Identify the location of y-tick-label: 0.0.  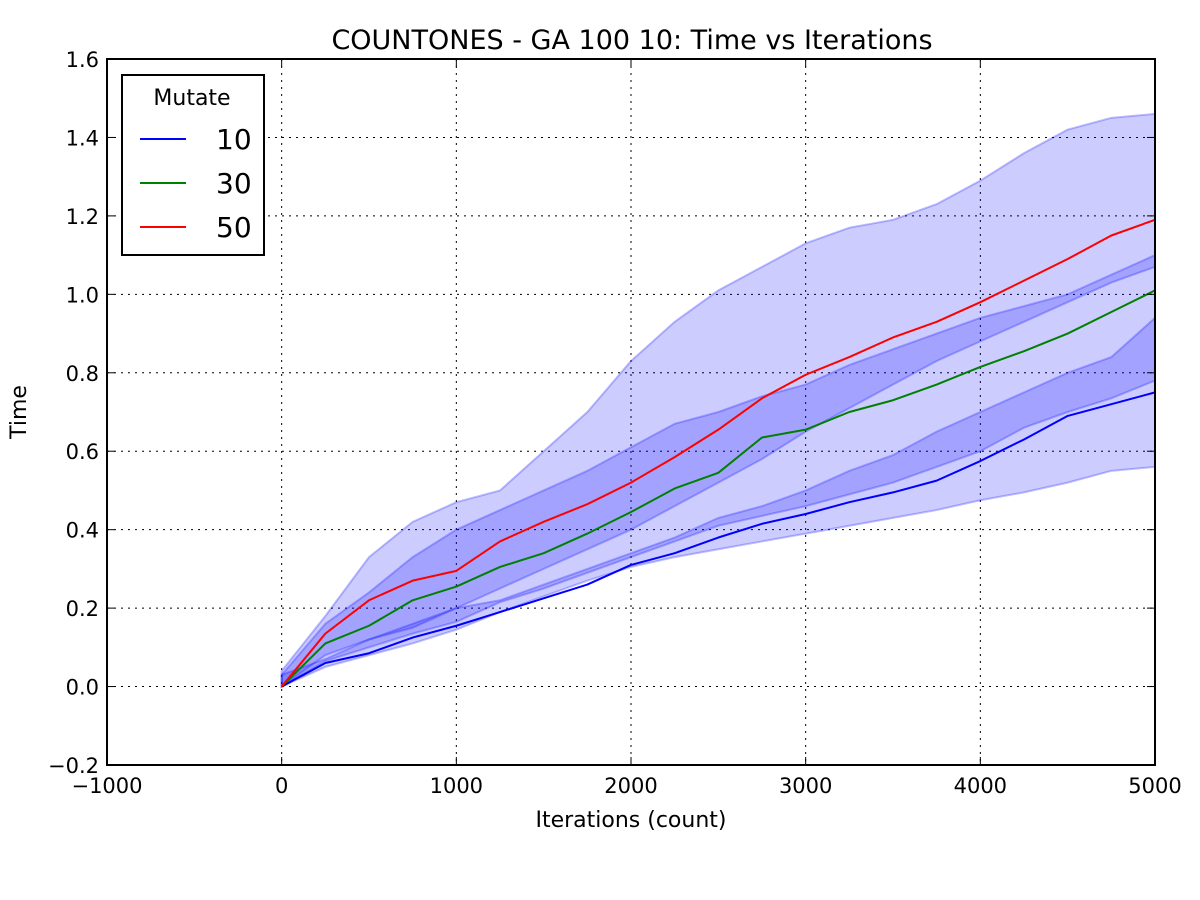
(82, 688).